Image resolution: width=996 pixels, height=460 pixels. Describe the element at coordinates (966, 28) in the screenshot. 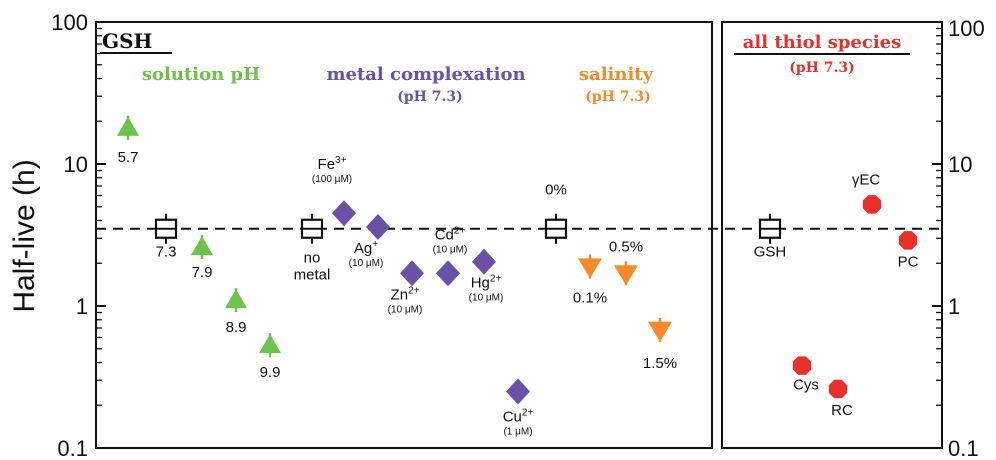

I see `y-tick-label-right: 100` at that location.